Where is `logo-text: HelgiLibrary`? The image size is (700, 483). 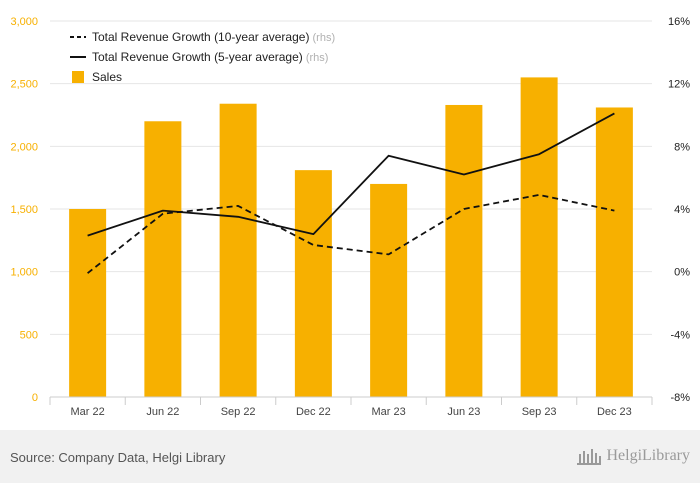 logo-text: HelgiLibrary is located at coordinates (648, 455).